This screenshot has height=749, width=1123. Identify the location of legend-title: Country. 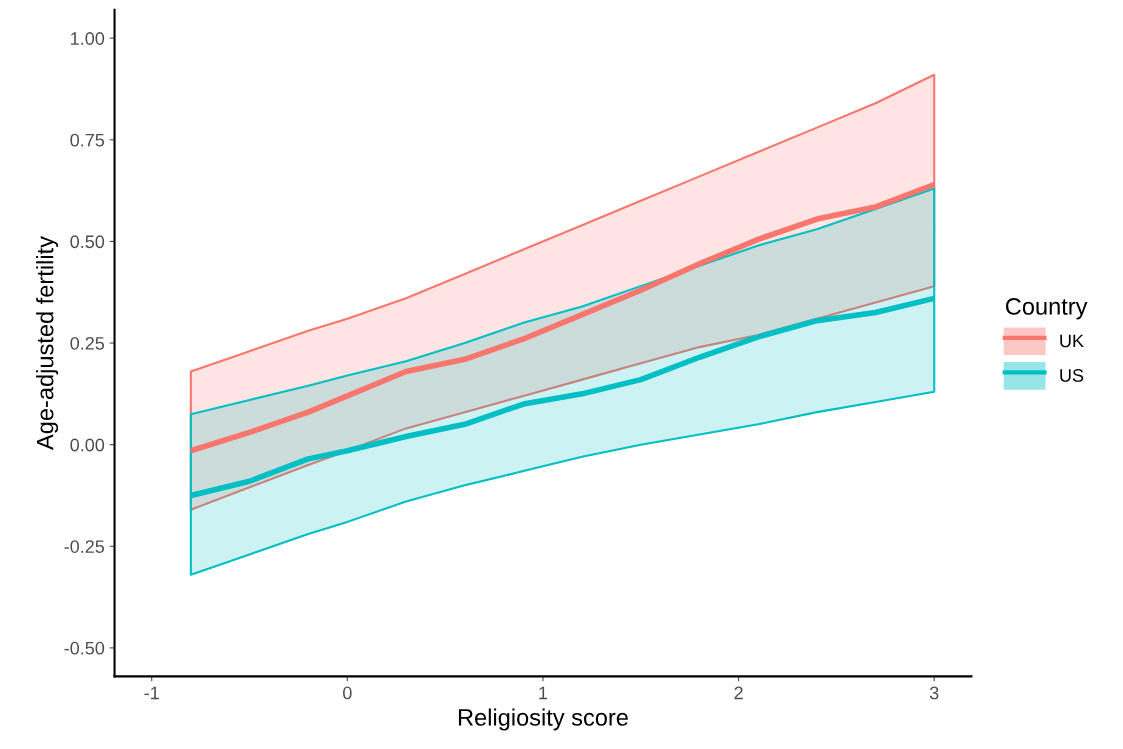
(1046, 309).